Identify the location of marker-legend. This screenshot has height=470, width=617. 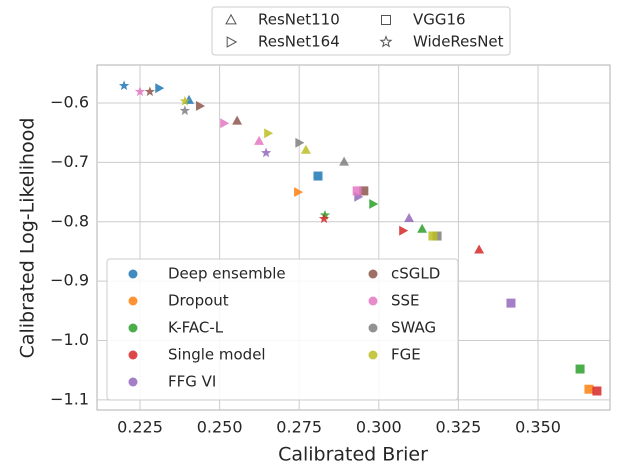
(361, 31).